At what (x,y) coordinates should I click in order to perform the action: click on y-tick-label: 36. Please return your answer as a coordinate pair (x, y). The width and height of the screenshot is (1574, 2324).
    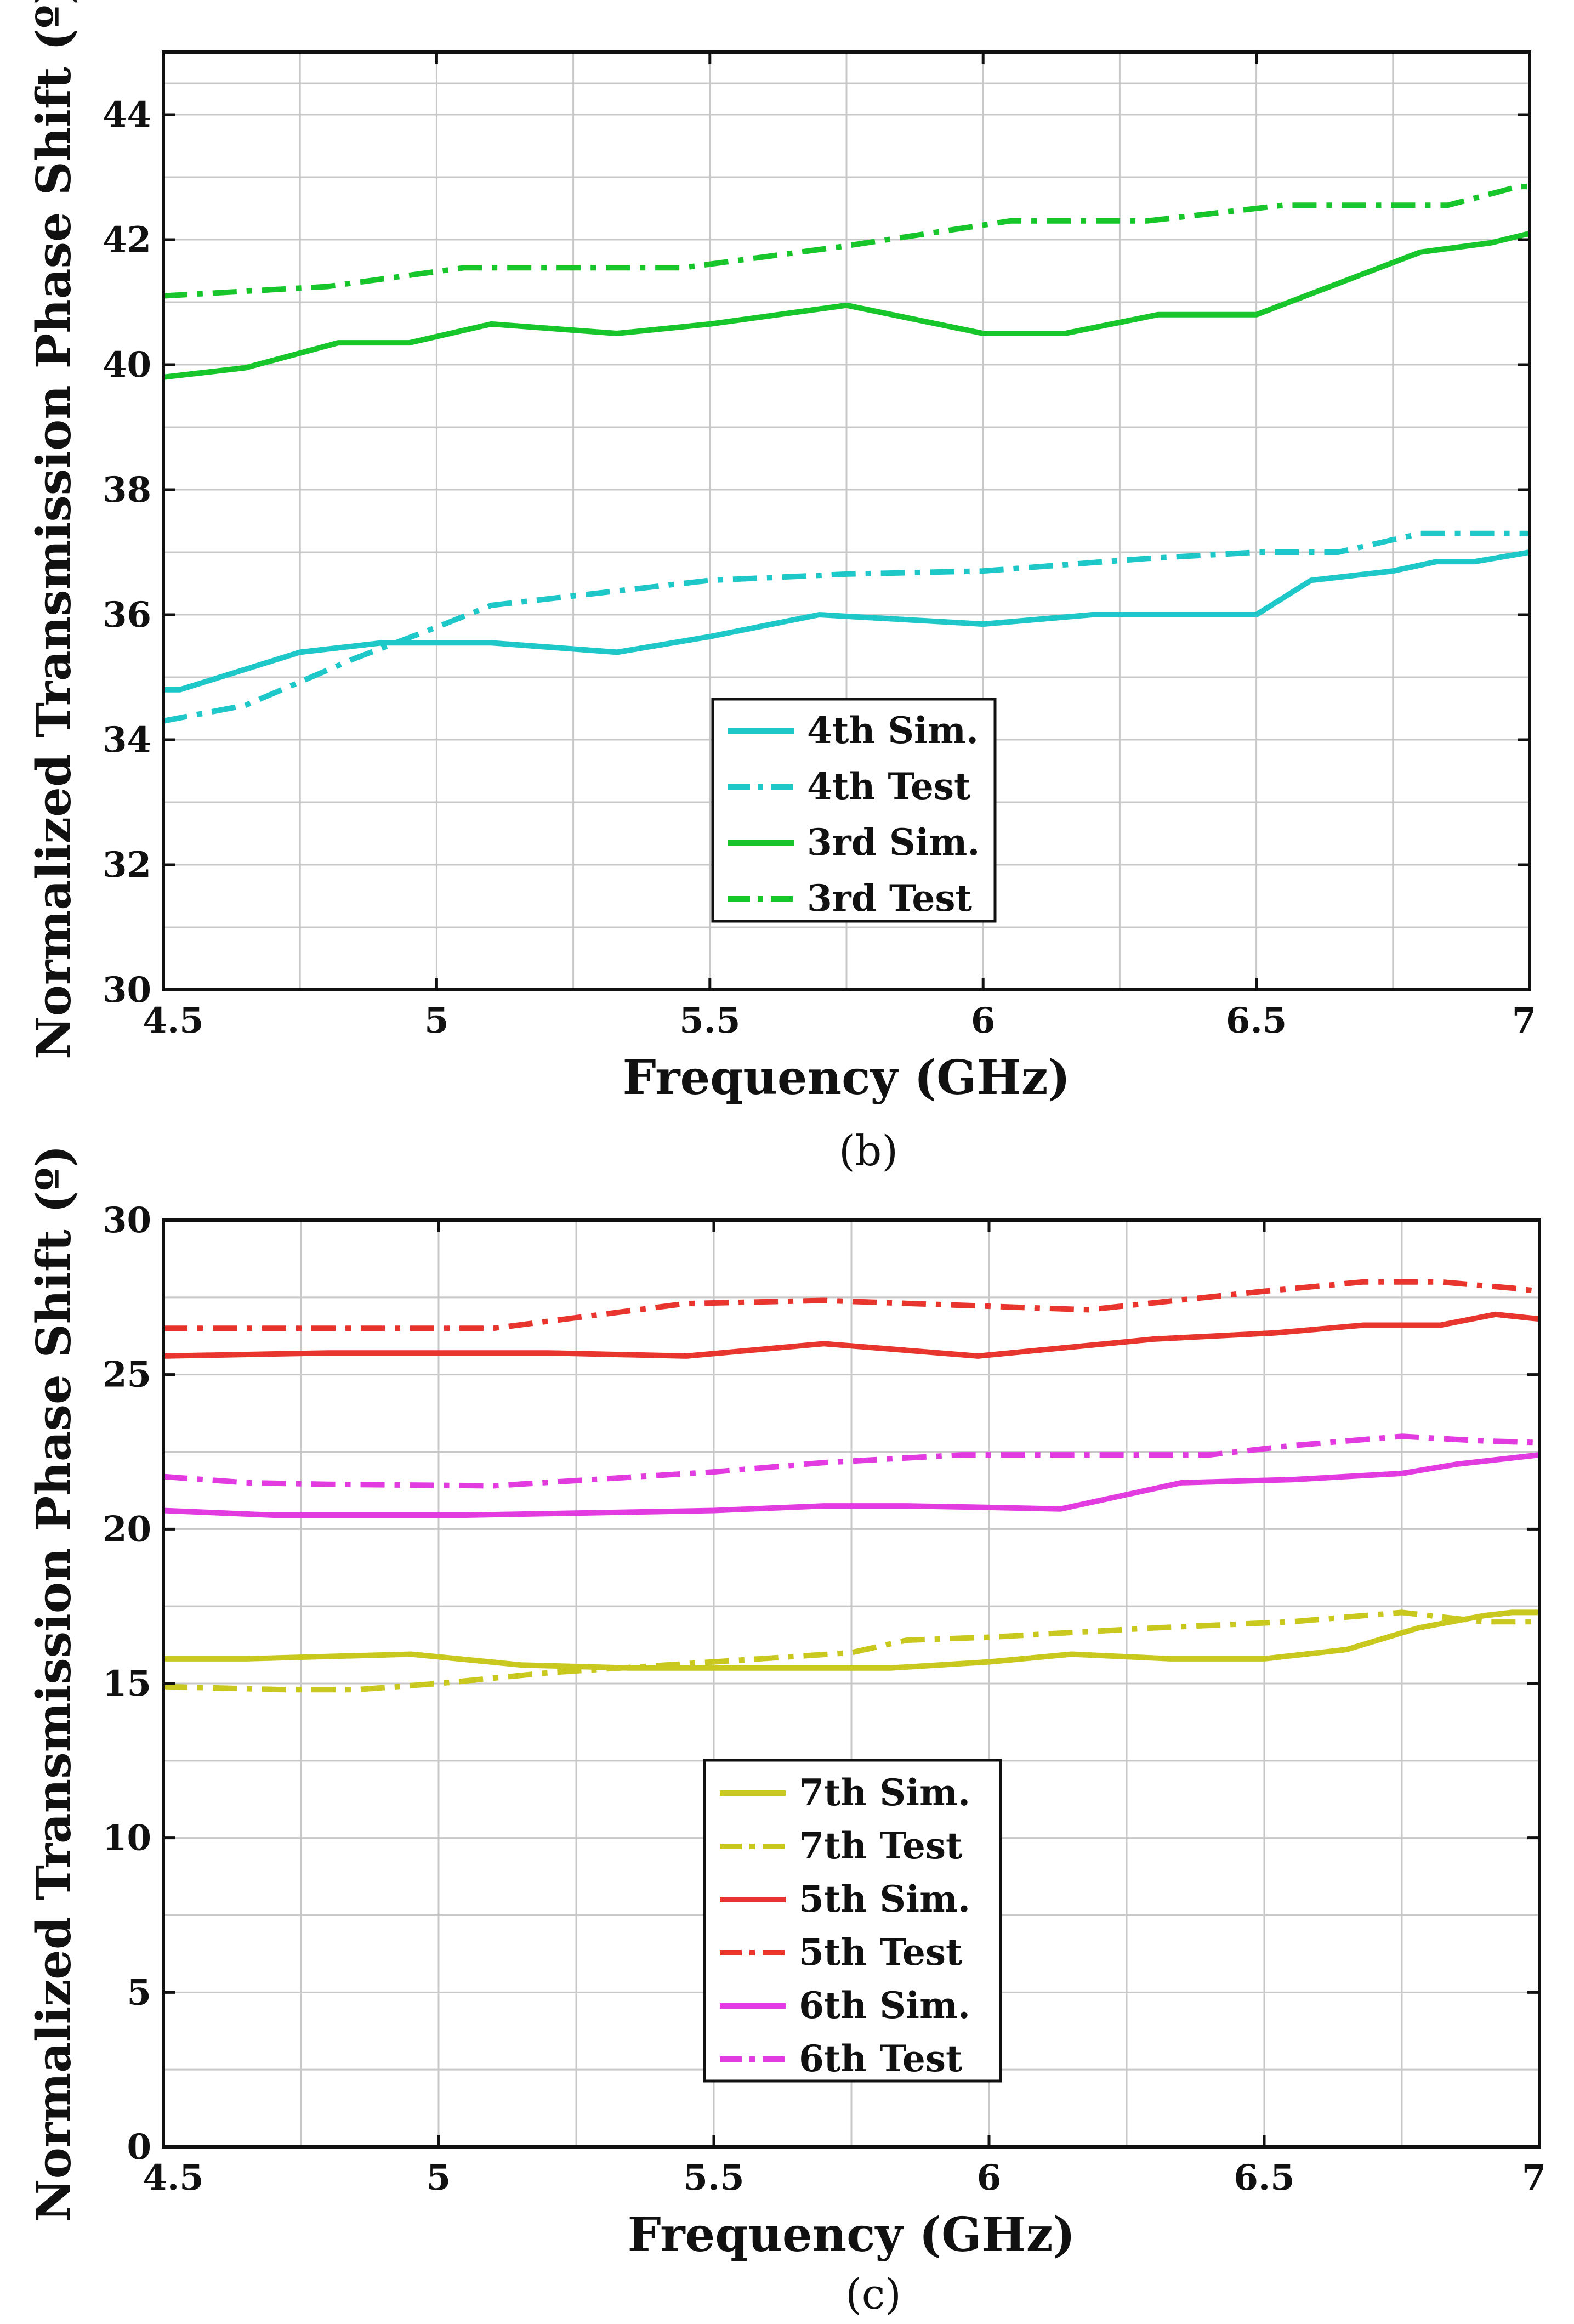
    Looking at the image, I should click on (127, 615).